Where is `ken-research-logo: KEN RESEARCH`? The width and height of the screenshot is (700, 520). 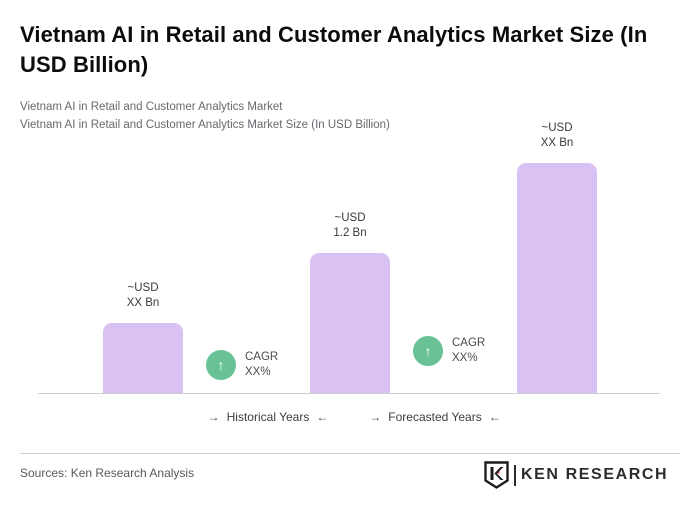
ken-research-logo: KEN RESEARCH is located at coordinates (576, 475).